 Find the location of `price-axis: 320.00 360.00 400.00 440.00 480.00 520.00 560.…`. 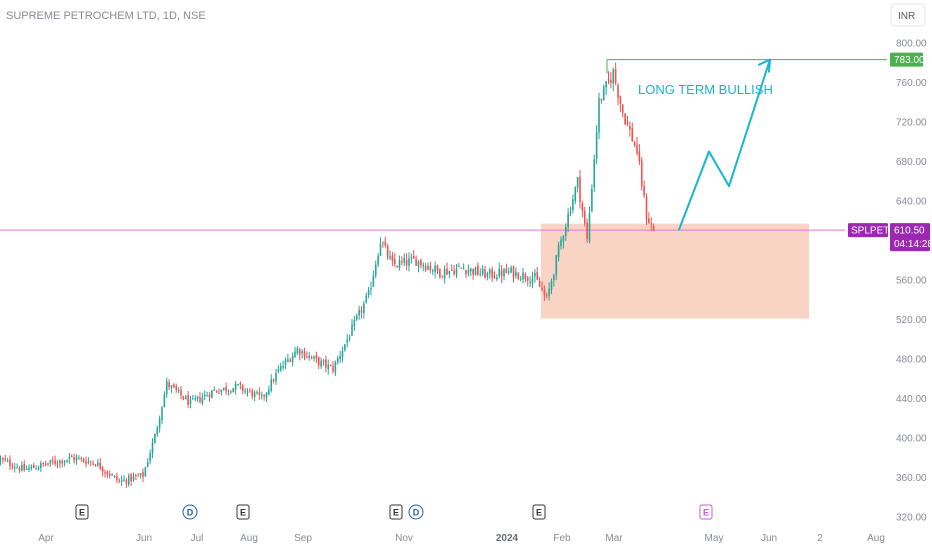

price-axis: 320.00 360.00 400.00 440.00 480.00 520.00 560.… is located at coordinates (911, 280).